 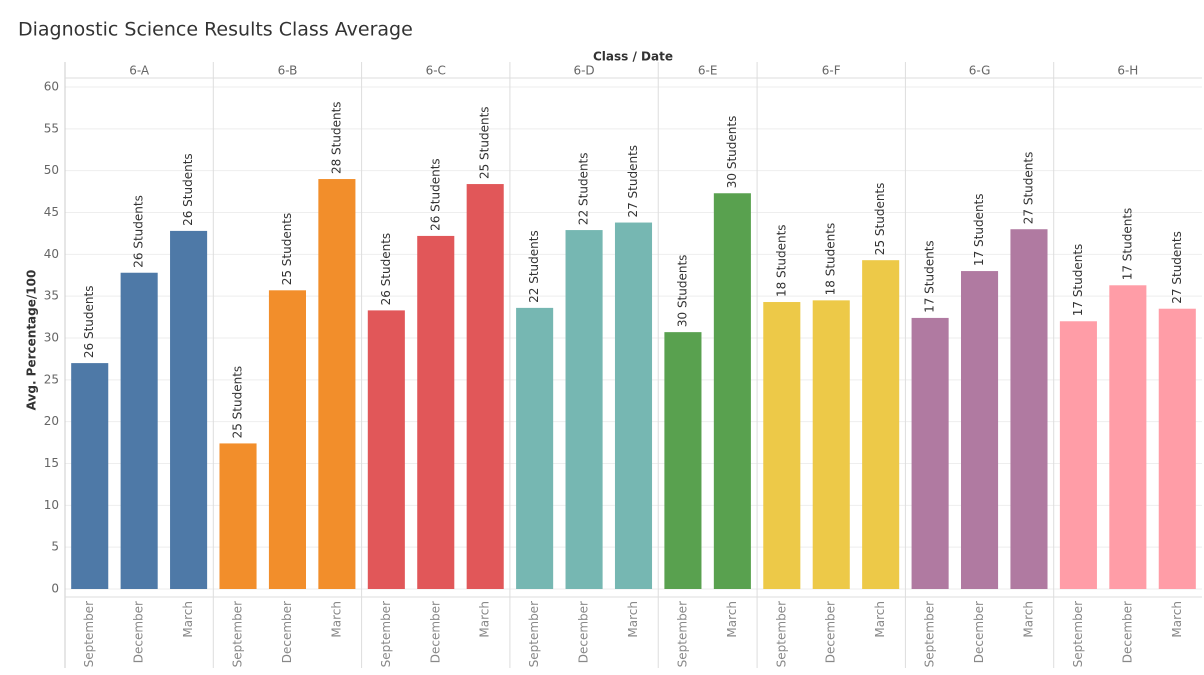 I want to click on facet-label: 6-B, so click(x=288, y=71).